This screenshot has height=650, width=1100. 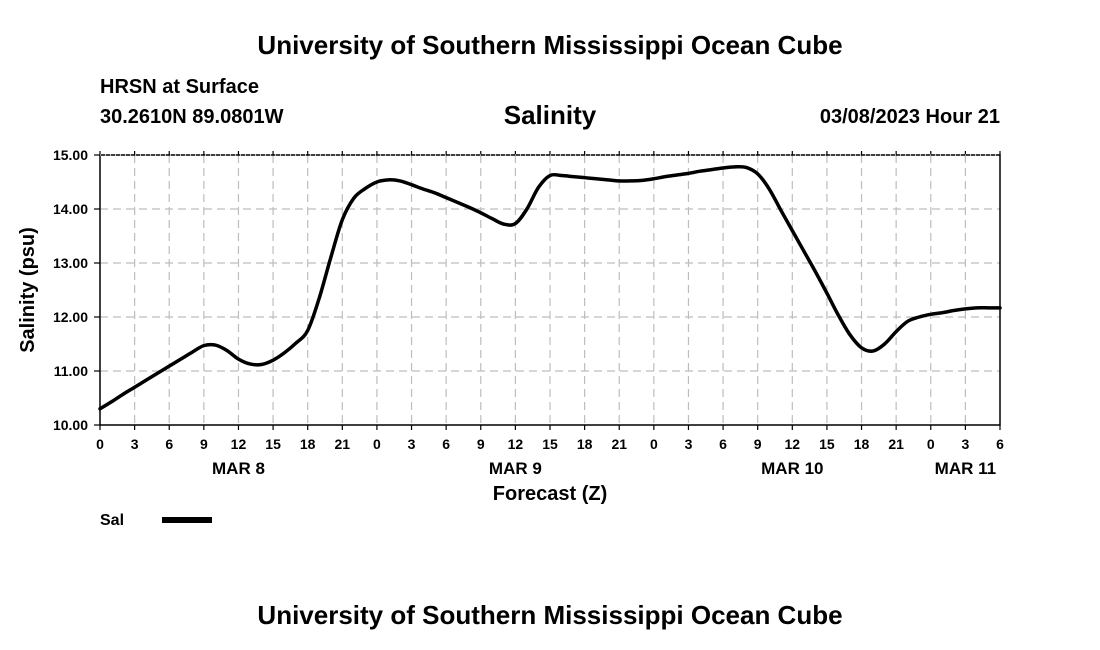 I want to click on y-tick-label: 12.00, so click(x=70, y=317).